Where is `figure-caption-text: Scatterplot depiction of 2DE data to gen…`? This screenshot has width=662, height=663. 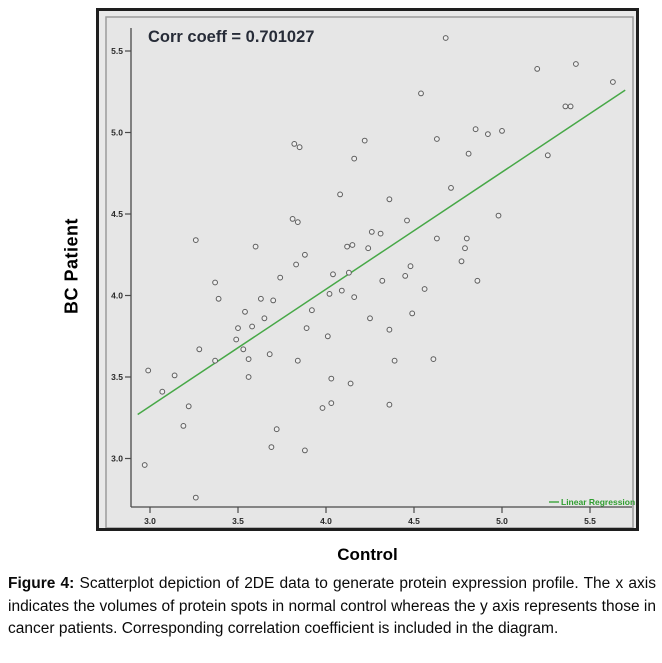
figure-caption-text: Scatterplot depiction of 2DE data to gen… is located at coordinates (332, 606).